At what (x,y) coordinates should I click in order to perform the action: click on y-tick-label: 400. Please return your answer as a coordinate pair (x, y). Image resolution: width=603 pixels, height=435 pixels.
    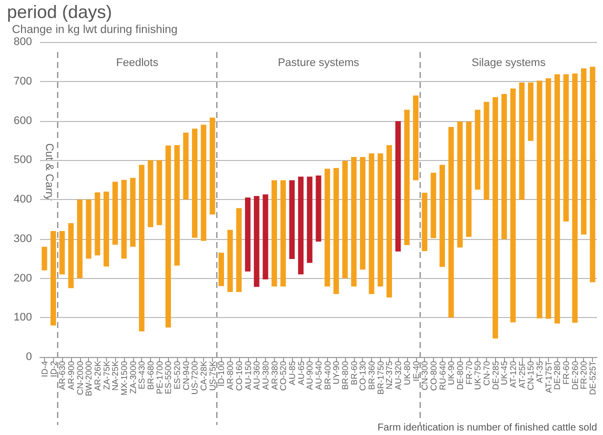
    Looking at the image, I should click on (23, 200).